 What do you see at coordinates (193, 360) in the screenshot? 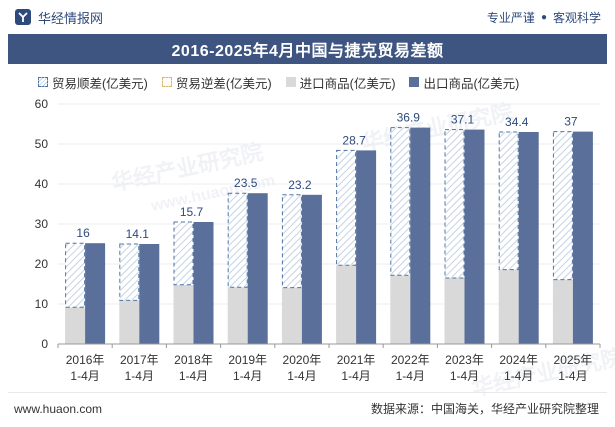
I see `x-tick-label-line: 2018年` at bounding box center [193, 360].